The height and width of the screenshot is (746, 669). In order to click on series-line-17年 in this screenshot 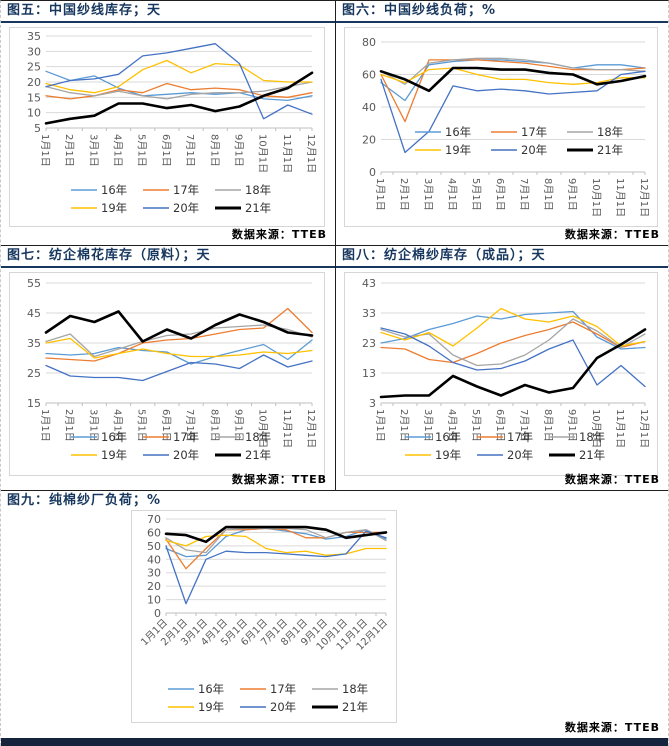, I will do `click(513, 342)`.